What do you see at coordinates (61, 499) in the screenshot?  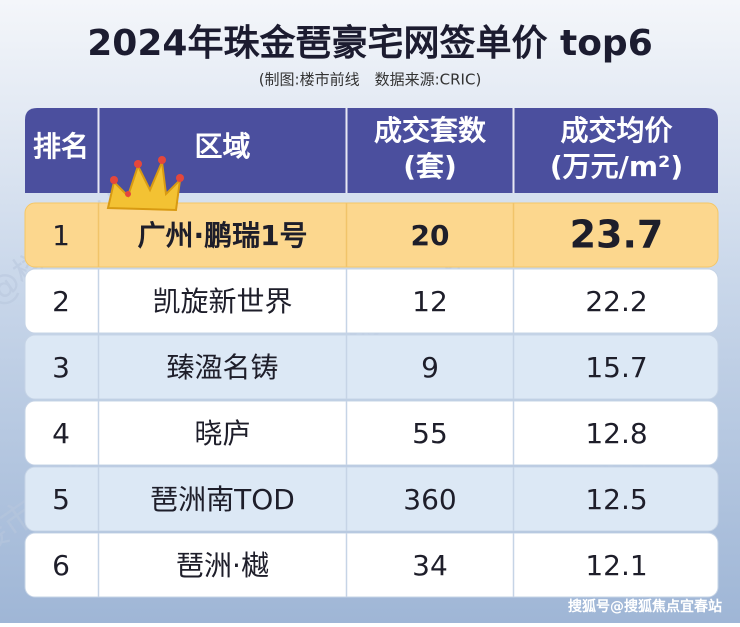 I see `cell: 5` at bounding box center [61, 499].